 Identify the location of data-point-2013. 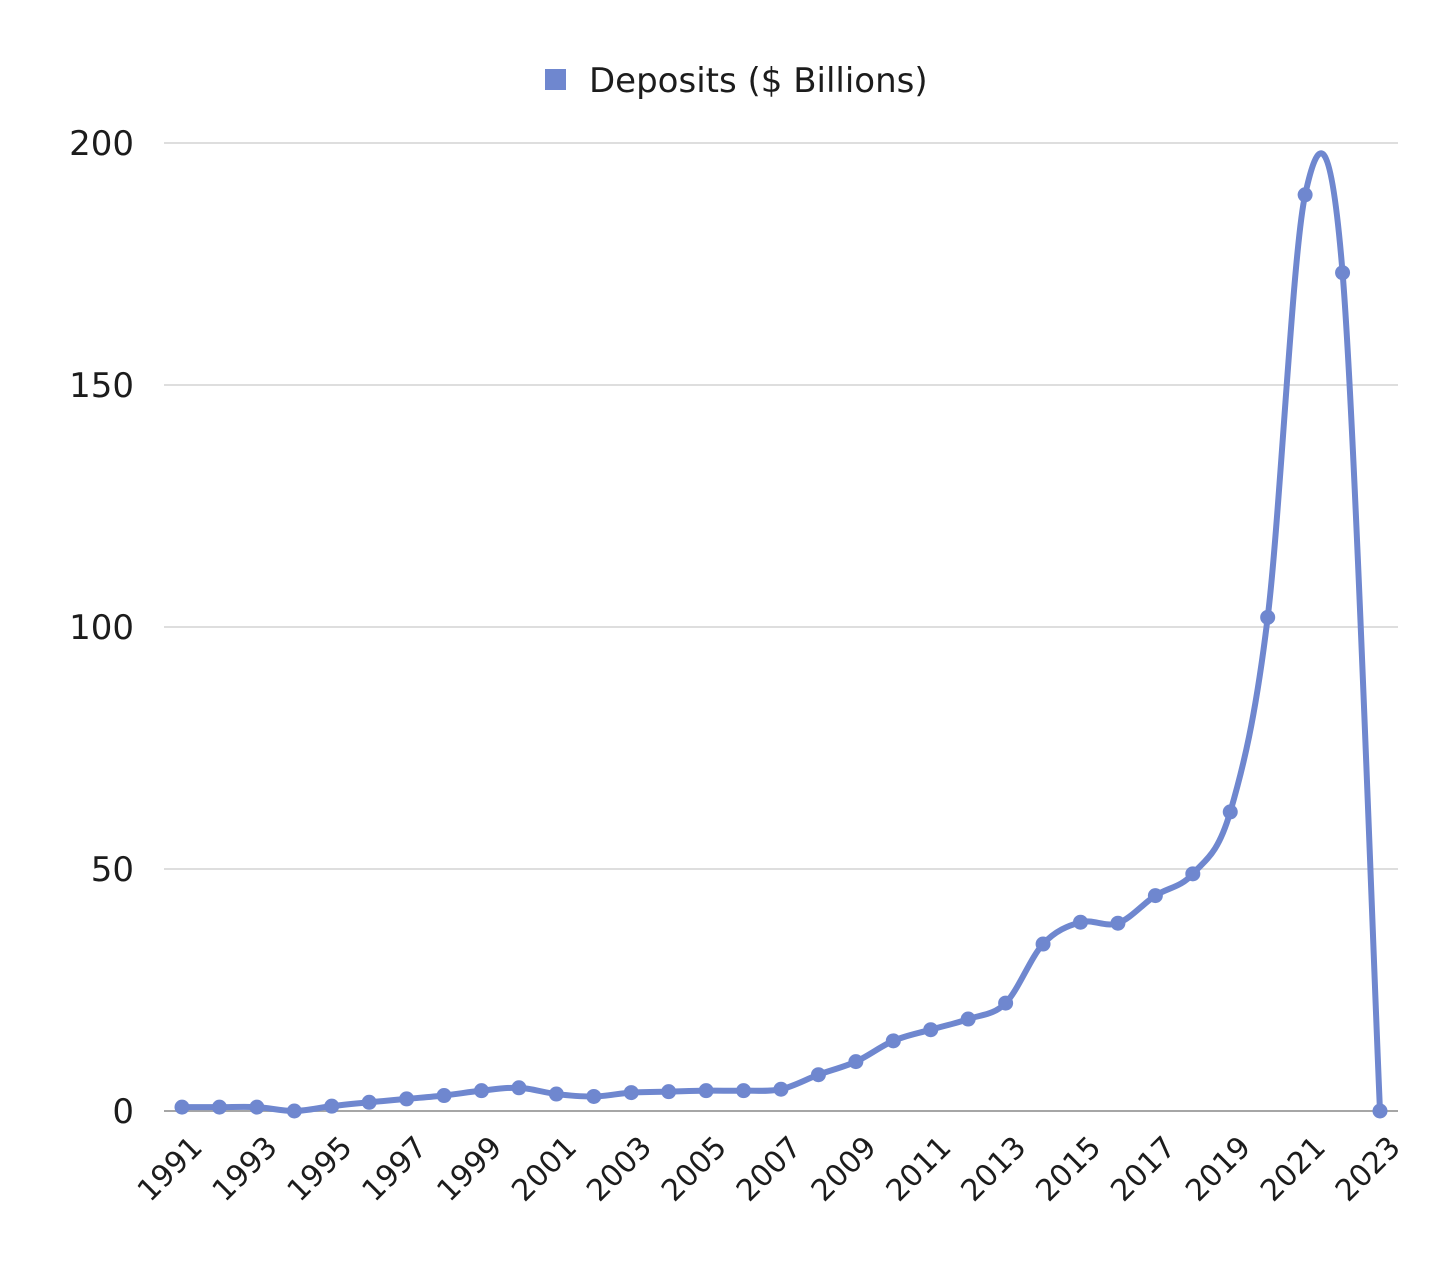
(1006, 1003).